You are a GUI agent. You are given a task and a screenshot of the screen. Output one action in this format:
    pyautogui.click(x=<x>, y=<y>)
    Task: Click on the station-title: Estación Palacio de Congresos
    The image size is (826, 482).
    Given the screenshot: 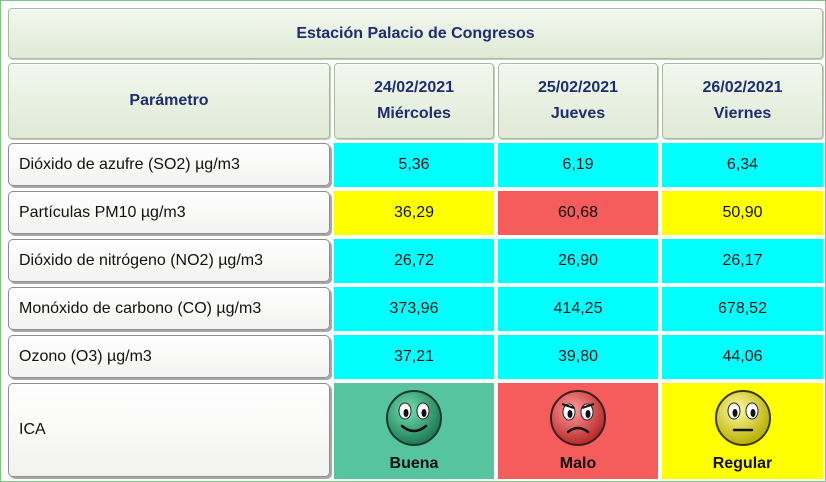 What is the action you would take?
    pyautogui.click(x=415, y=33)
    